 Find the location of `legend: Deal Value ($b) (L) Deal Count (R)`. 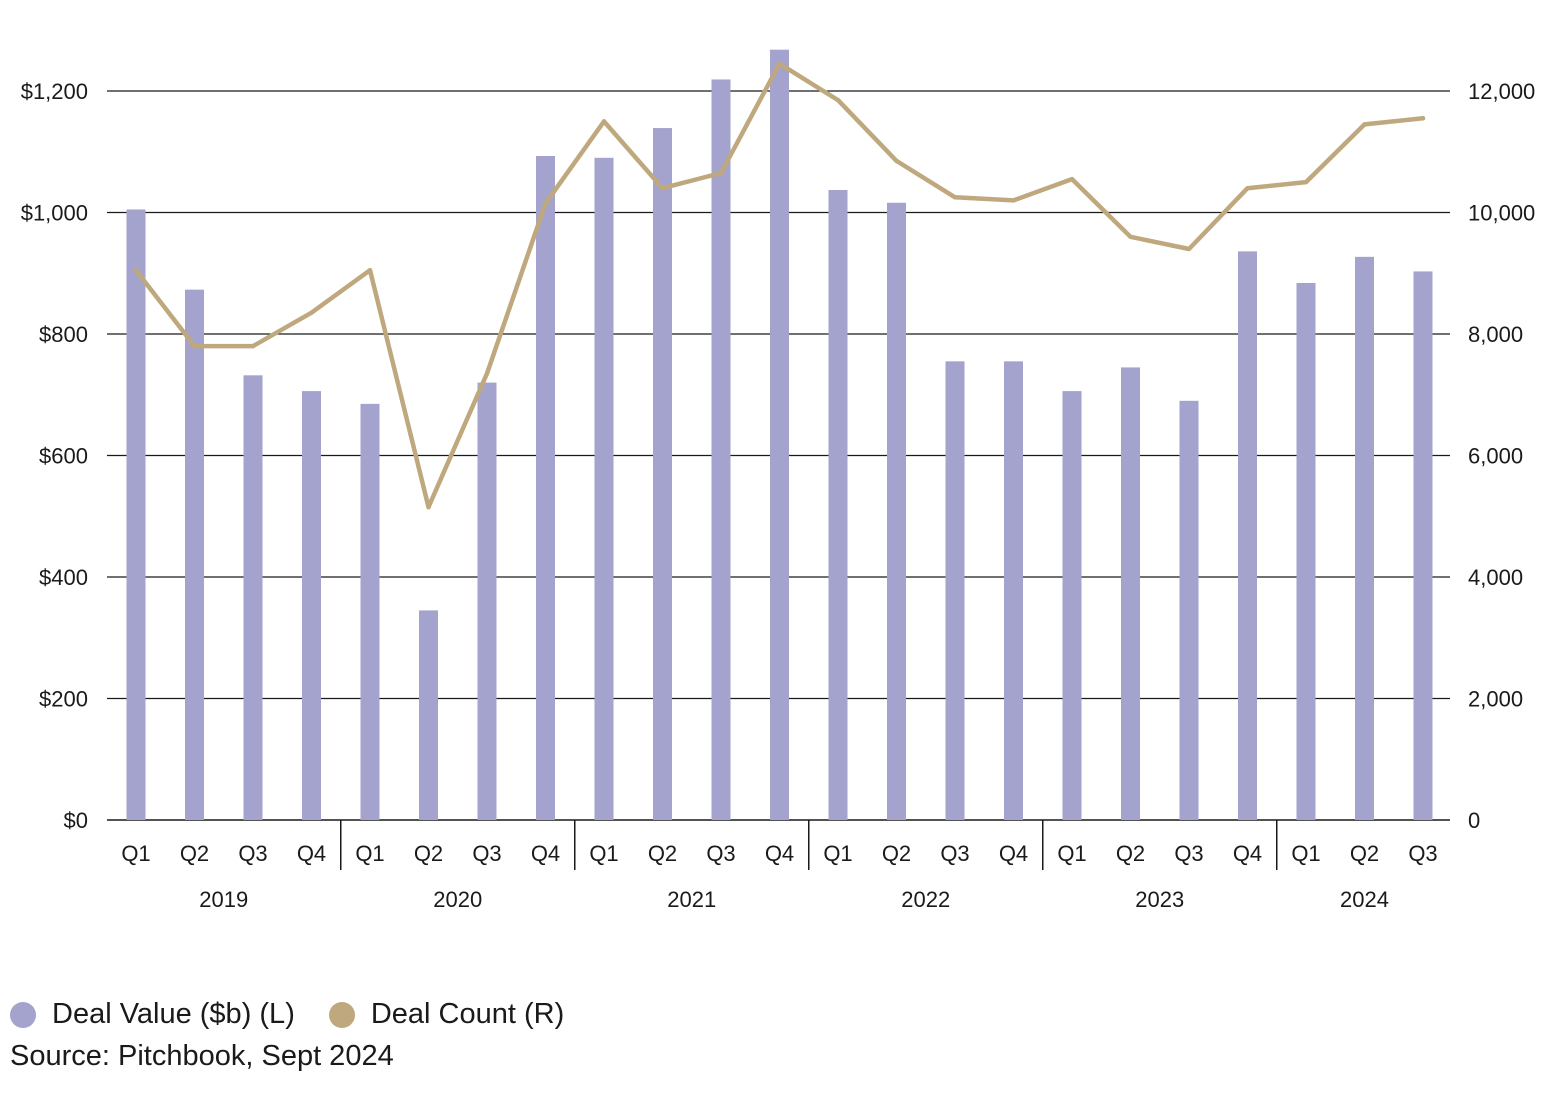

legend: Deal Value ($b) (L) Deal Count (R) is located at coordinates (304, 1014).